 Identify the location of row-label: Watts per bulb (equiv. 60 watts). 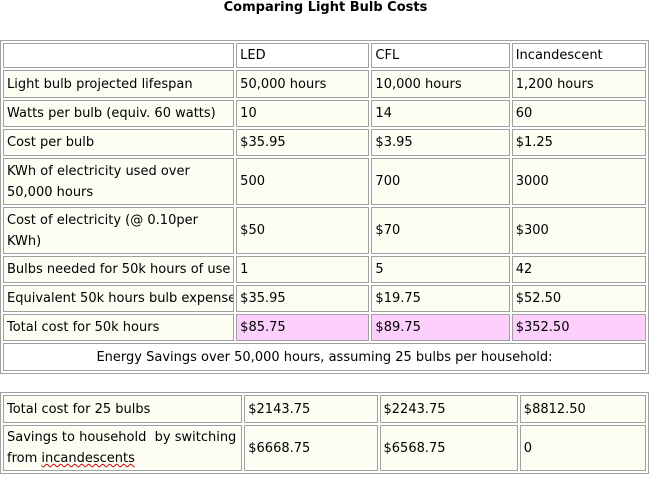
(119, 113).